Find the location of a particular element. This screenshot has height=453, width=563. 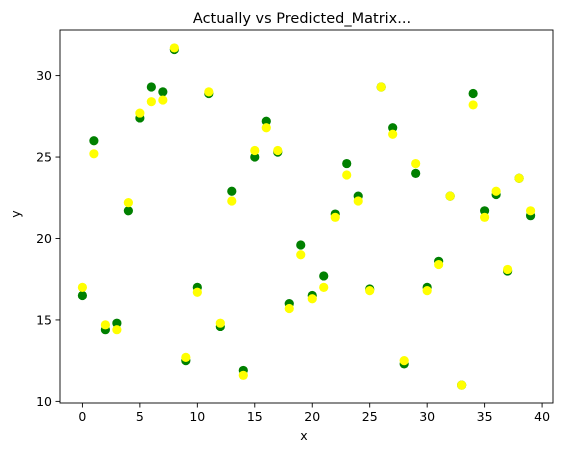

x-tick-label: 25 is located at coordinates (370, 416).